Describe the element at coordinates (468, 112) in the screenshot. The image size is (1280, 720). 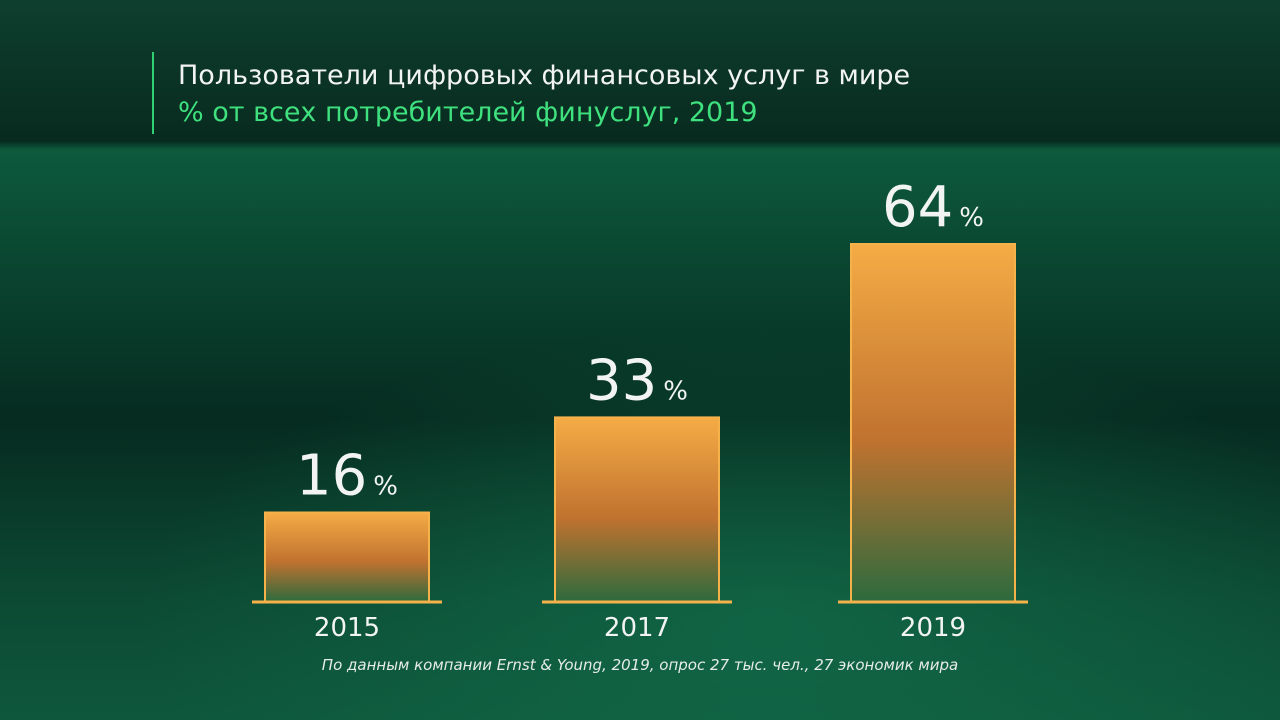
I see `chart-subtitle: % от всех потребителей финуслуг, 2019` at that location.